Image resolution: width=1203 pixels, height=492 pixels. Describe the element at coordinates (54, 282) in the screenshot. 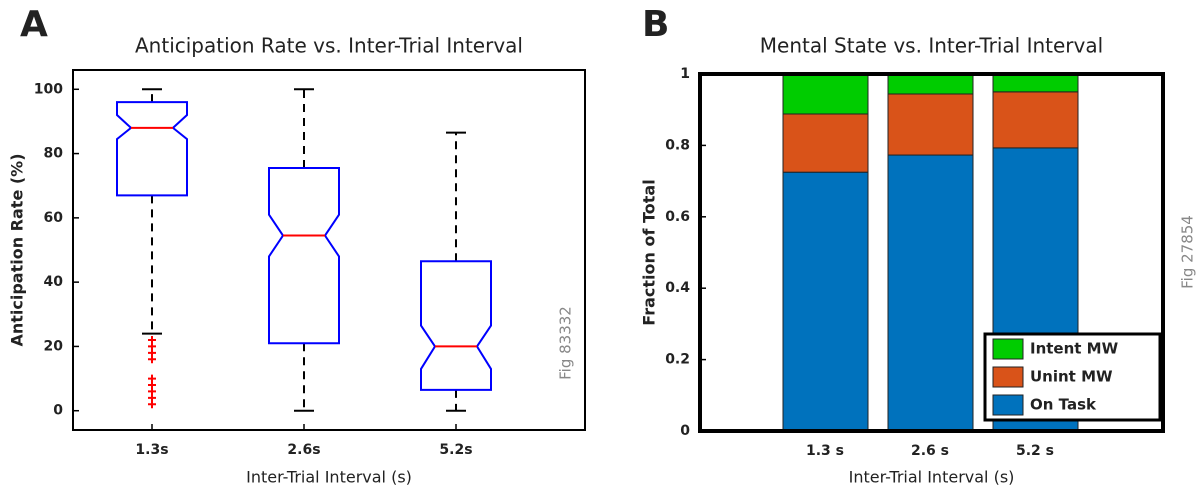

I see `y-tick-label: 40` at that location.